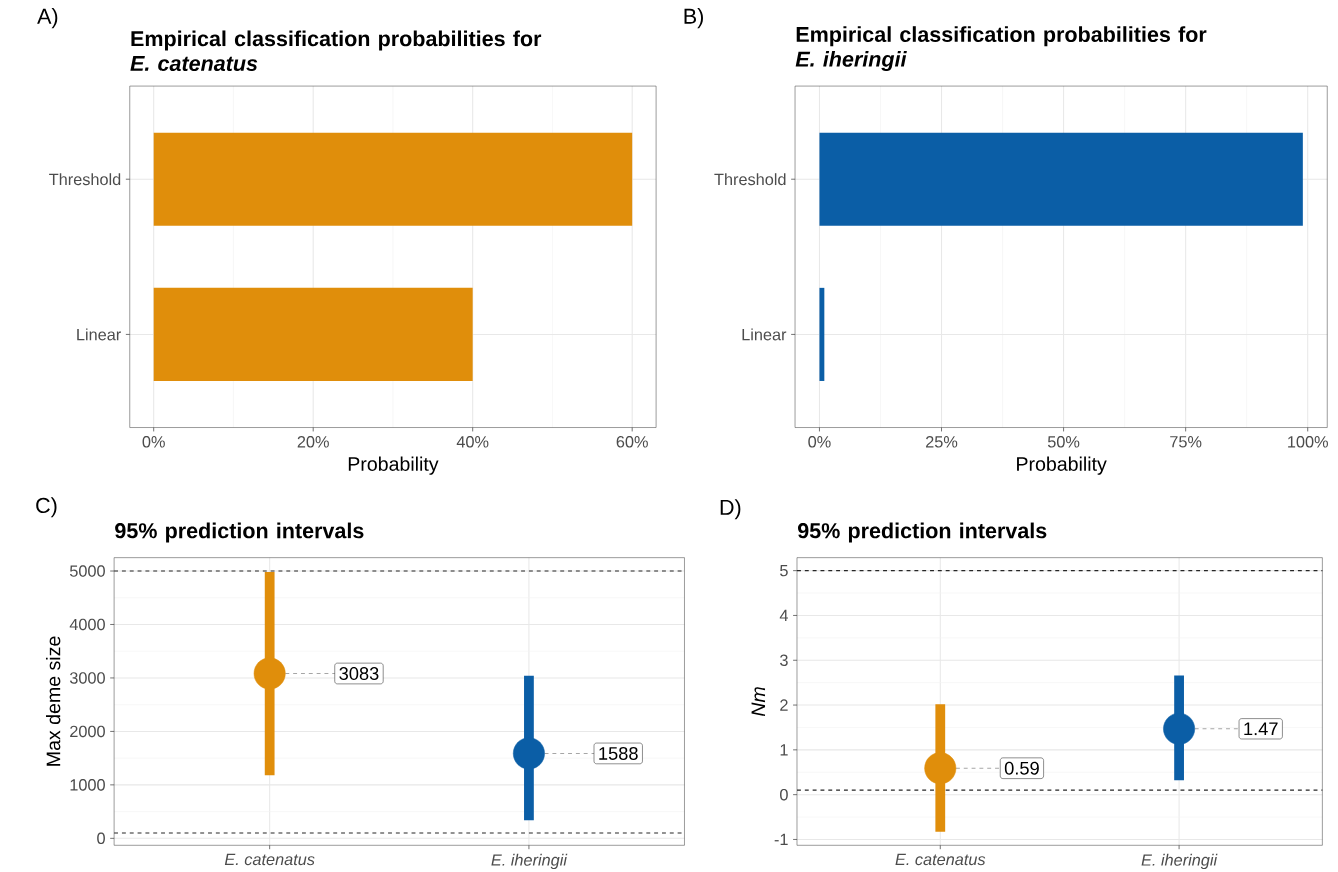 The image size is (1338, 872). Describe the element at coordinates (632, 442) in the screenshot. I see `x-tick-label: 60%` at that location.